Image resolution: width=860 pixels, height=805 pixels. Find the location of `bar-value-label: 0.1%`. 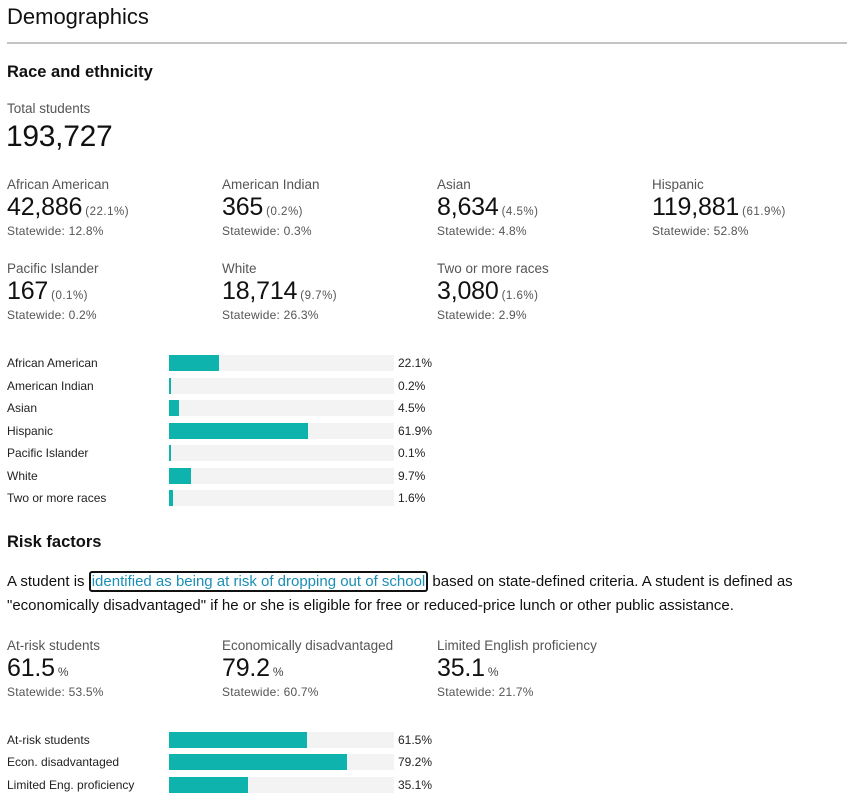

bar-value-label: 0.1% is located at coordinates (412, 453).